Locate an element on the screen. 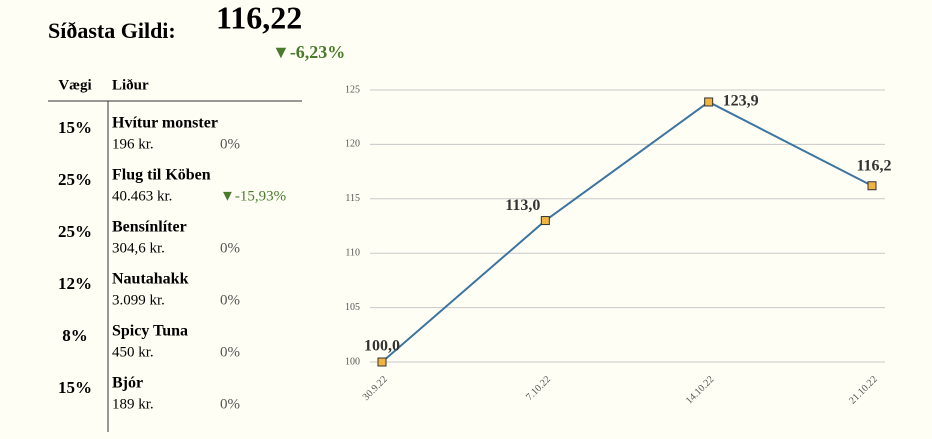 The height and width of the screenshot is (439, 932). item-price: 196 kr. is located at coordinates (133, 144).